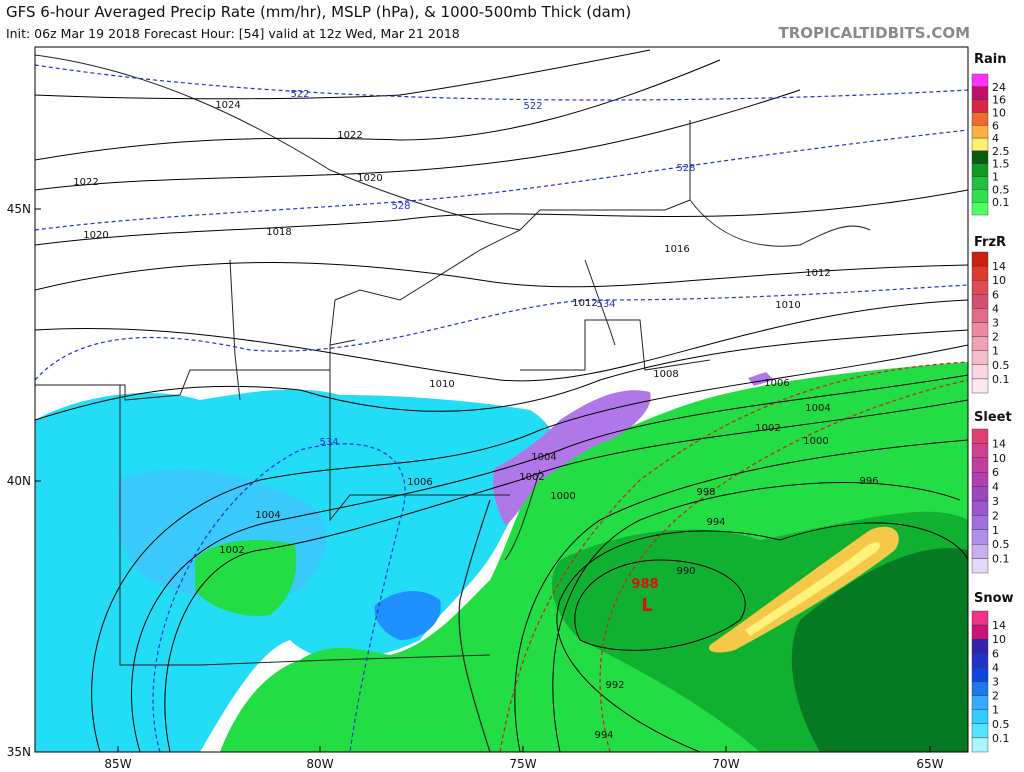  What do you see at coordinates (685, 571) in the screenshot?
I see `isobar-label: 990` at bounding box center [685, 571].